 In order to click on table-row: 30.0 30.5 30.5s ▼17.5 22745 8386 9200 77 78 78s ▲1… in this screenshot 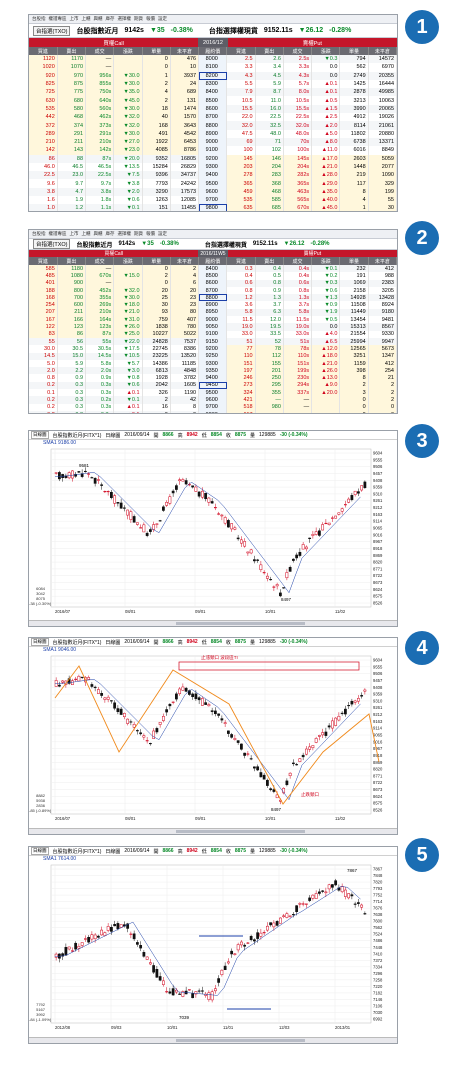, I will do `click(213, 349)`.